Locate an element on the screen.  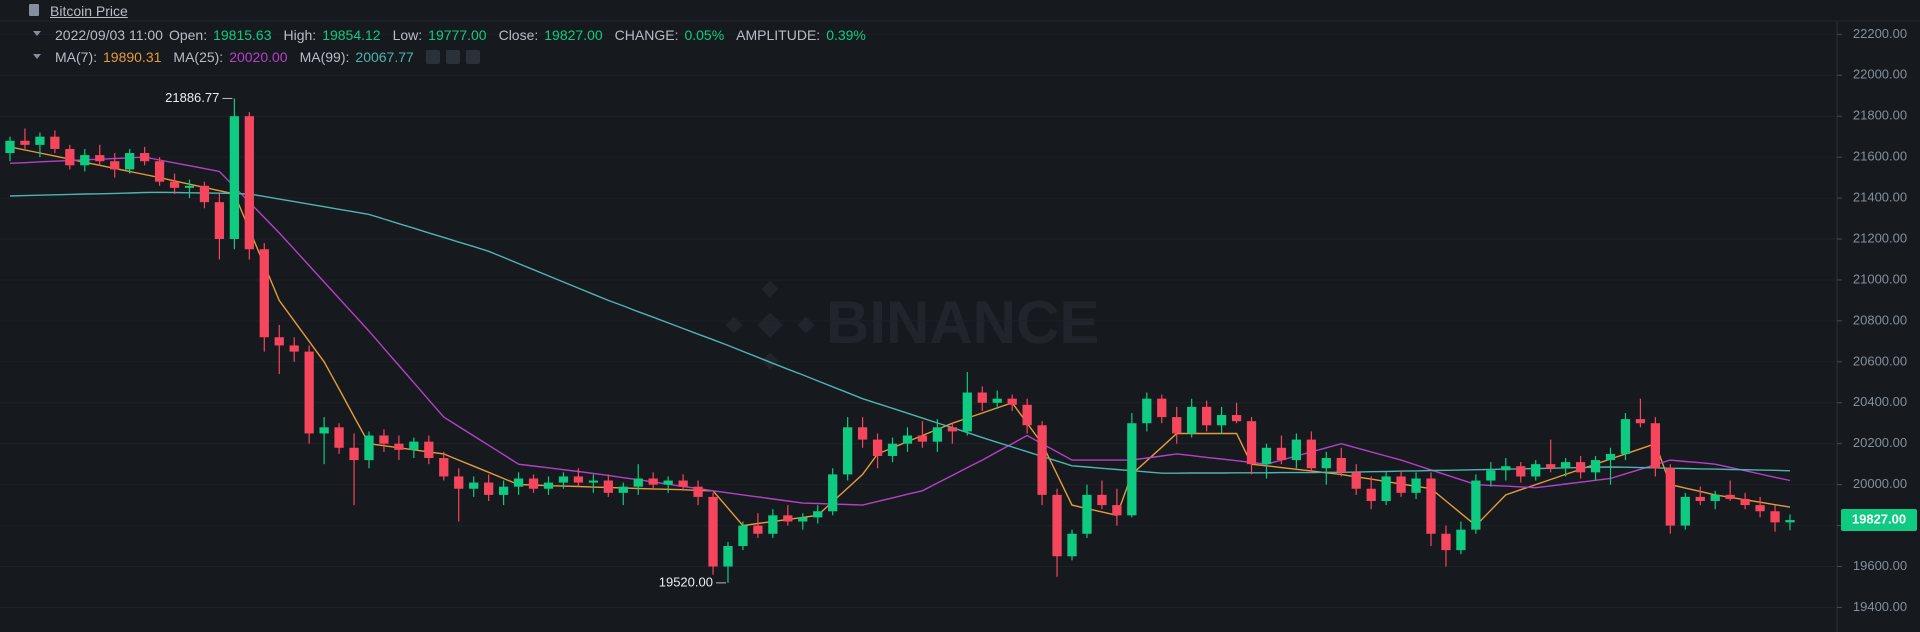
y-tick-label: 21800.00 is located at coordinates (1880, 115).